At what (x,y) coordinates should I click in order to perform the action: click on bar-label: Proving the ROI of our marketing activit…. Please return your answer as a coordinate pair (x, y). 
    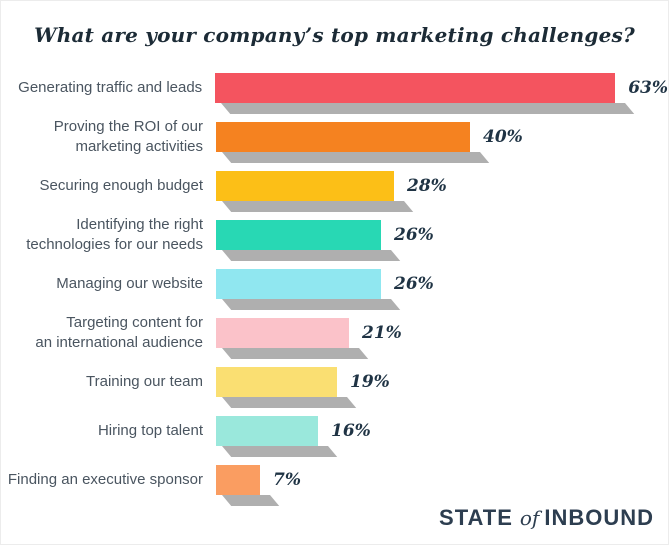
    Looking at the image, I should click on (128, 136).